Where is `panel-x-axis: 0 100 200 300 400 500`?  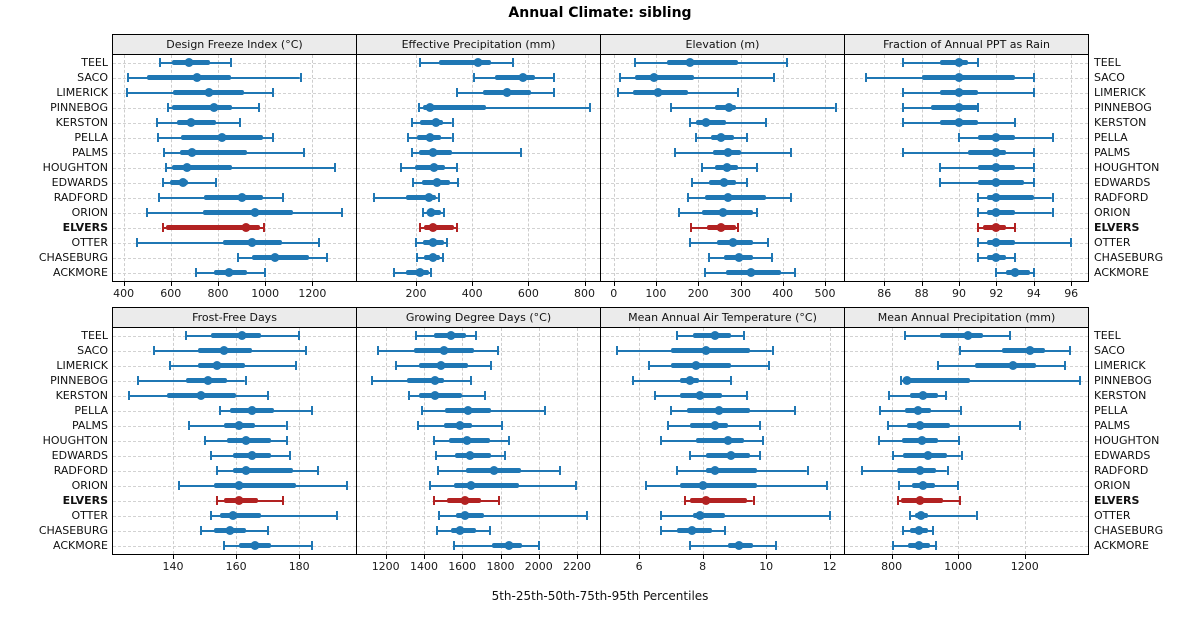
panel-x-axis: 0 100 200 300 400 500 is located at coordinates (722, 294).